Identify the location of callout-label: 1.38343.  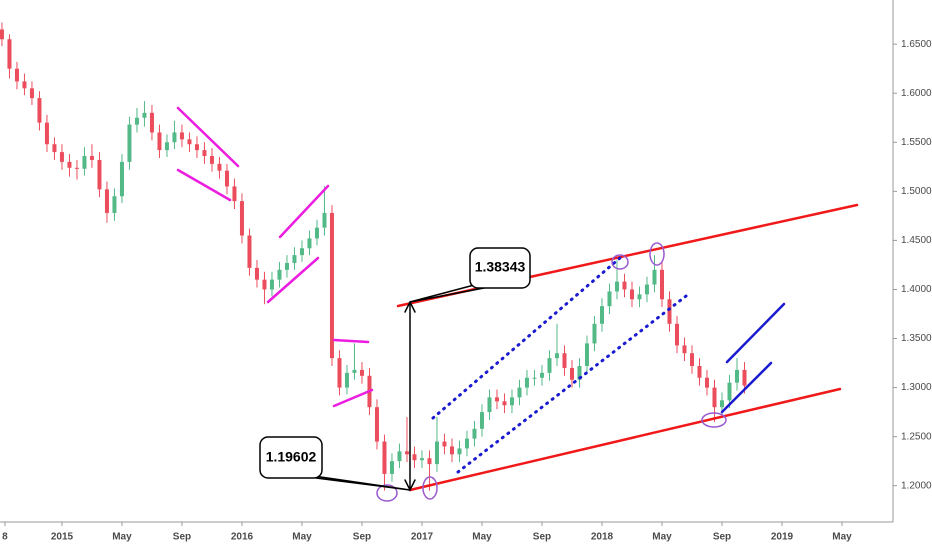
(500, 267).